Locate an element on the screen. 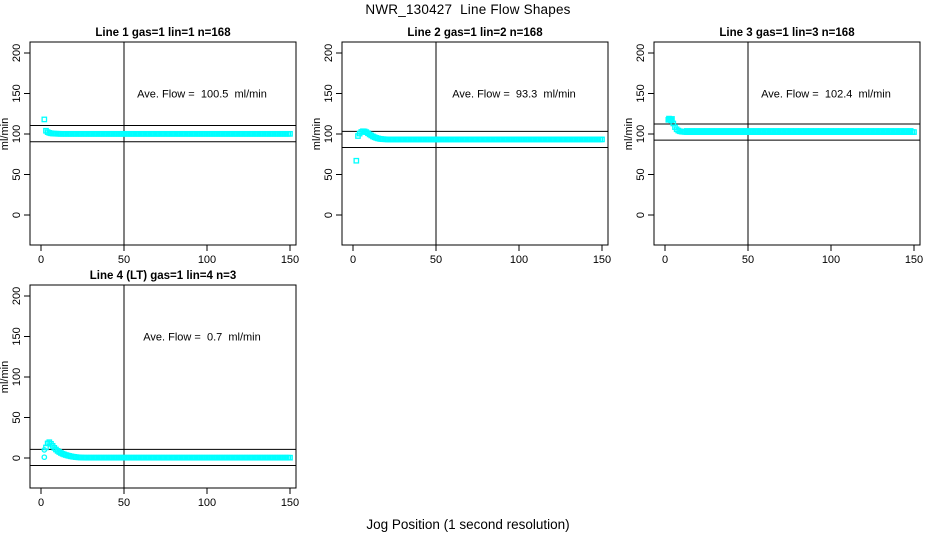 The height and width of the screenshot is (540, 936). panel-title: Line 2 gas=1 lin=2 n=168 is located at coordinates (475, 33).